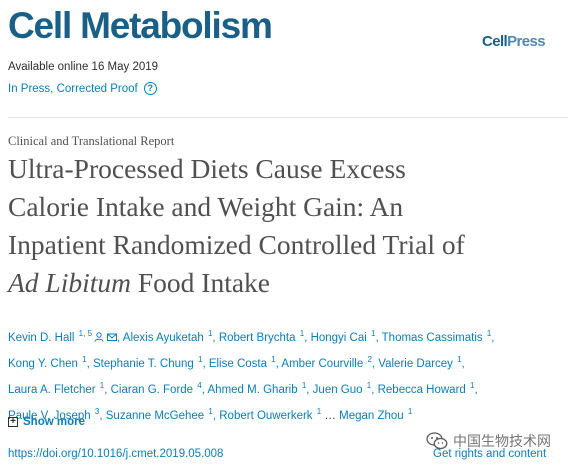 The width and height of the screenshot is (568, 468). What do you see at coordinates (421, 390) in the screenshot?
I see `author-name: Rebecca Howard` at bounding box center [421, 390].